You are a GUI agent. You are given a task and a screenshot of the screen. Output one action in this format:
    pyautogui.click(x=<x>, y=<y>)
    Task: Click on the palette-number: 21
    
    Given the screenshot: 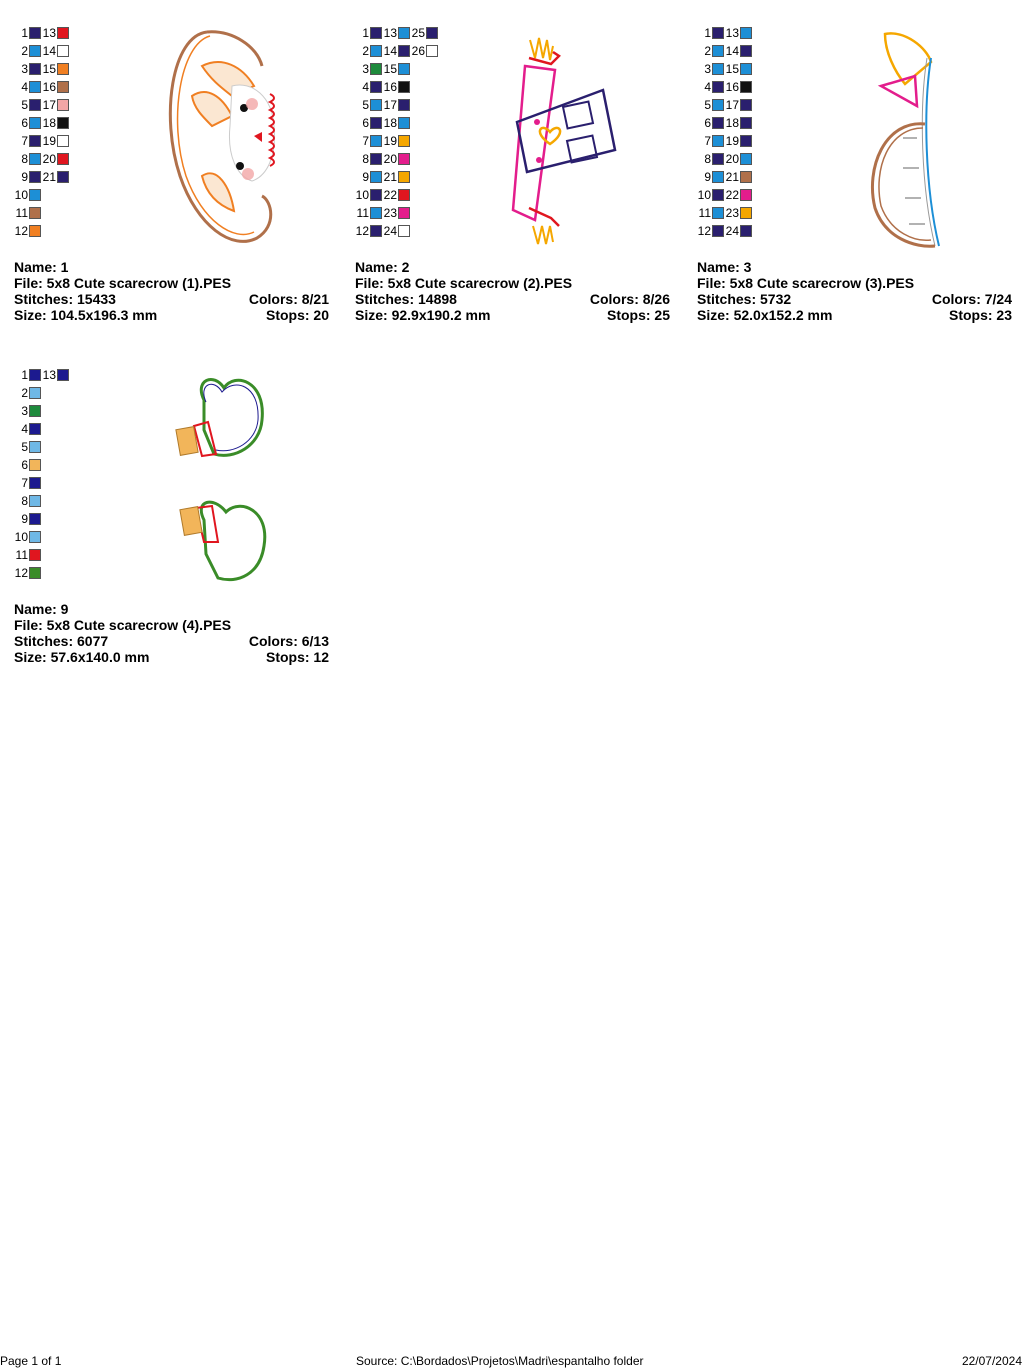 What is the action you would take?
    pyautogui.click(x=390, y=177)
    